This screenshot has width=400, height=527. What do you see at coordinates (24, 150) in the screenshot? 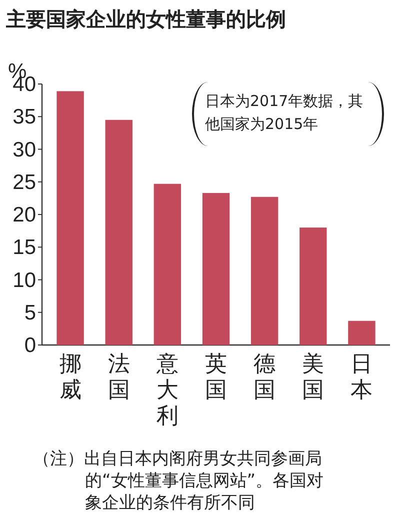
I see `y-tick-label: 30` at bounding box center [24, 150].